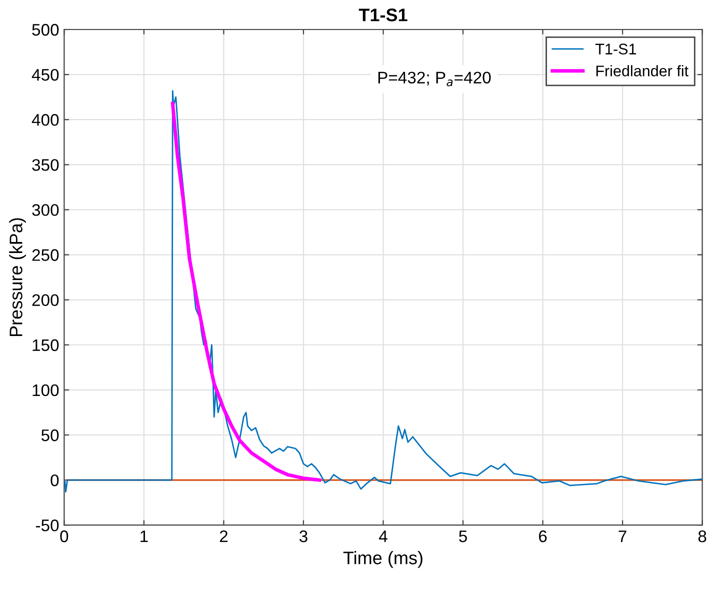 This screenshot has height=590, width=713. I want to click on y-tick-label: 500, so click(45, 30).